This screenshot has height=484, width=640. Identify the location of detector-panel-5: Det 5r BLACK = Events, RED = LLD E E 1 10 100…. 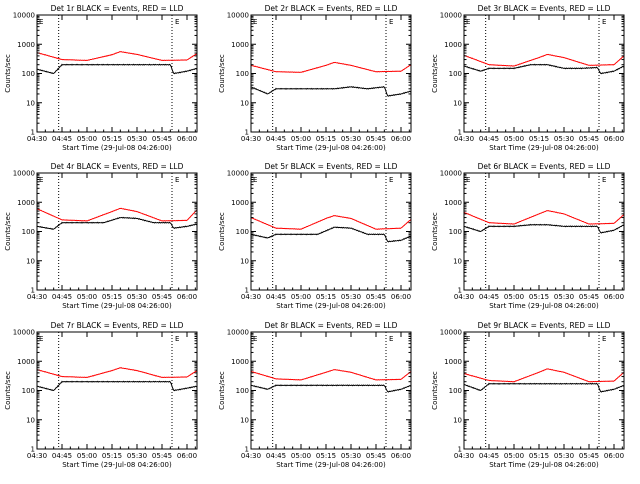
(315, 236).